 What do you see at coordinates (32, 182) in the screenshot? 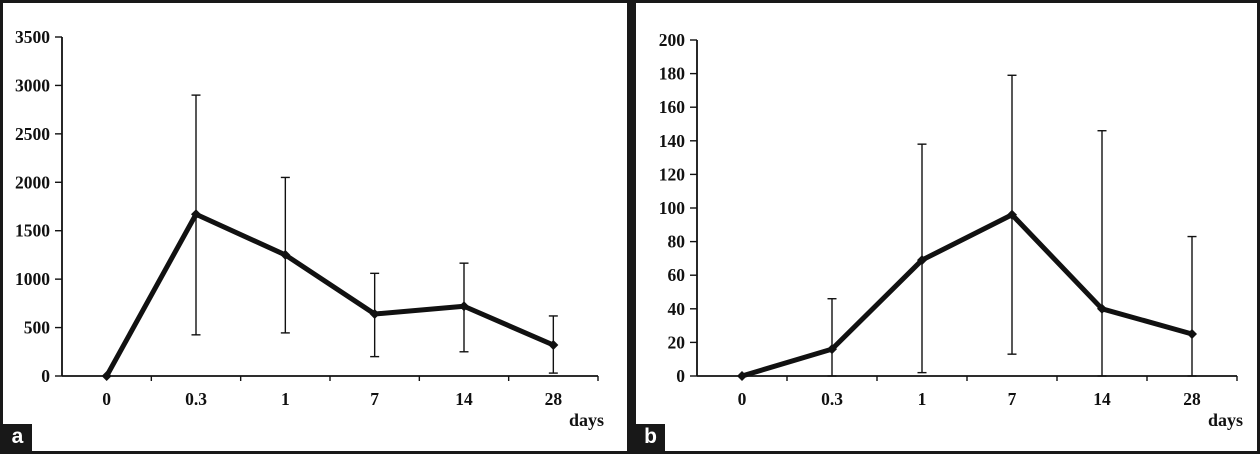
I see `y-tick-label: 2000` at bounding box center [32, 182].